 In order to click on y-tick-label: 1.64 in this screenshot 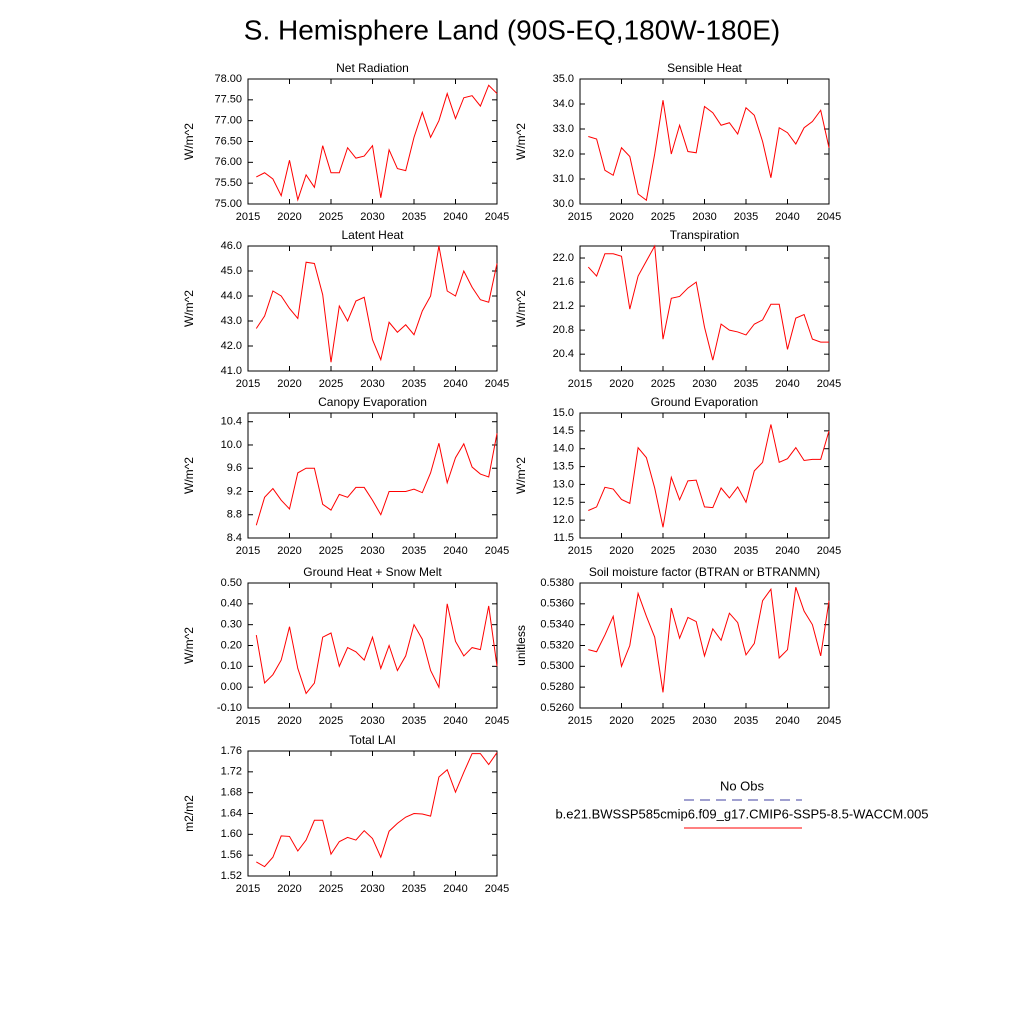, I will do `click(231, 813)`.